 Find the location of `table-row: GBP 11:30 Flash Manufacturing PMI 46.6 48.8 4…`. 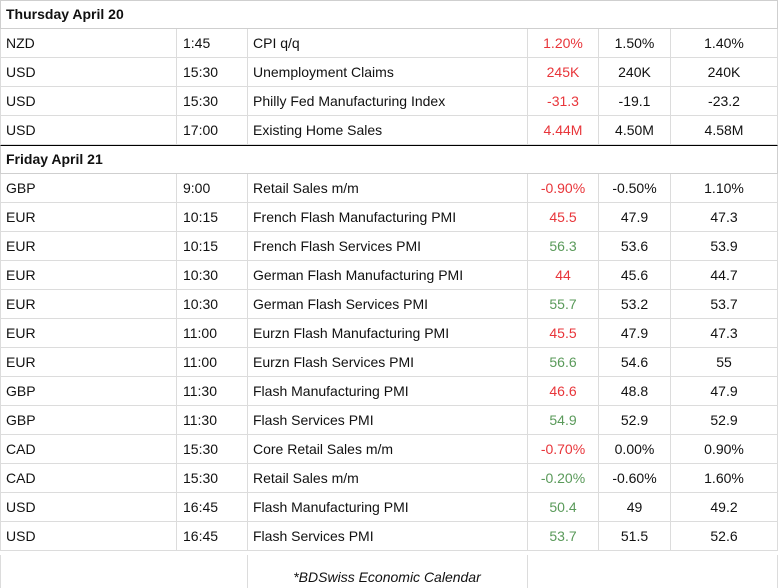

table-row: GBP 11:30 Flash Manufacturing PMI 46.6 48.8 4… is located at coordinates (389, 391).